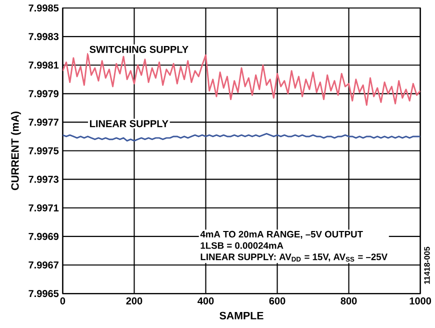 The width and height of the screenshot is (435, 328). I want to click on x-tick-label: 800, so click(348, 300).